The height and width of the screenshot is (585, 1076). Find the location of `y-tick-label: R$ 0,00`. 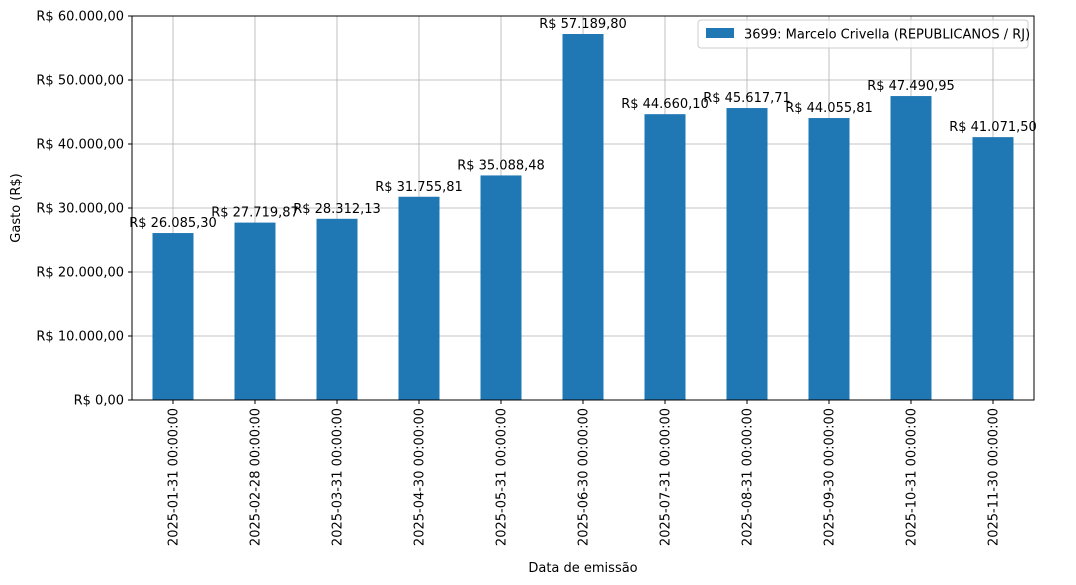

y-tick-label: R$ 0,00 is located at coordinates (99, 401).